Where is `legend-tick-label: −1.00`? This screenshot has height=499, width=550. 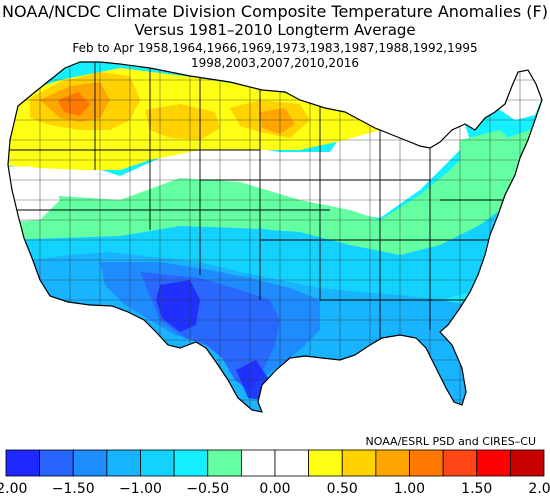 legend-tick-label: −1.00 is located at coordinates (140, 489).